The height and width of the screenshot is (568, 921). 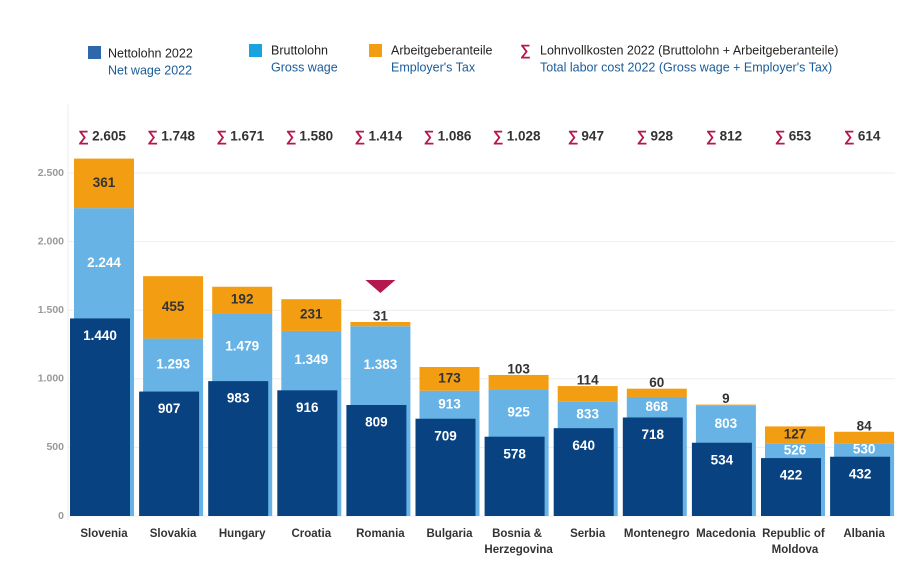 What do you see at coordinates (860, 473) in the screenshot?
I see `value-label: 432` at bounding box center [860, 473].